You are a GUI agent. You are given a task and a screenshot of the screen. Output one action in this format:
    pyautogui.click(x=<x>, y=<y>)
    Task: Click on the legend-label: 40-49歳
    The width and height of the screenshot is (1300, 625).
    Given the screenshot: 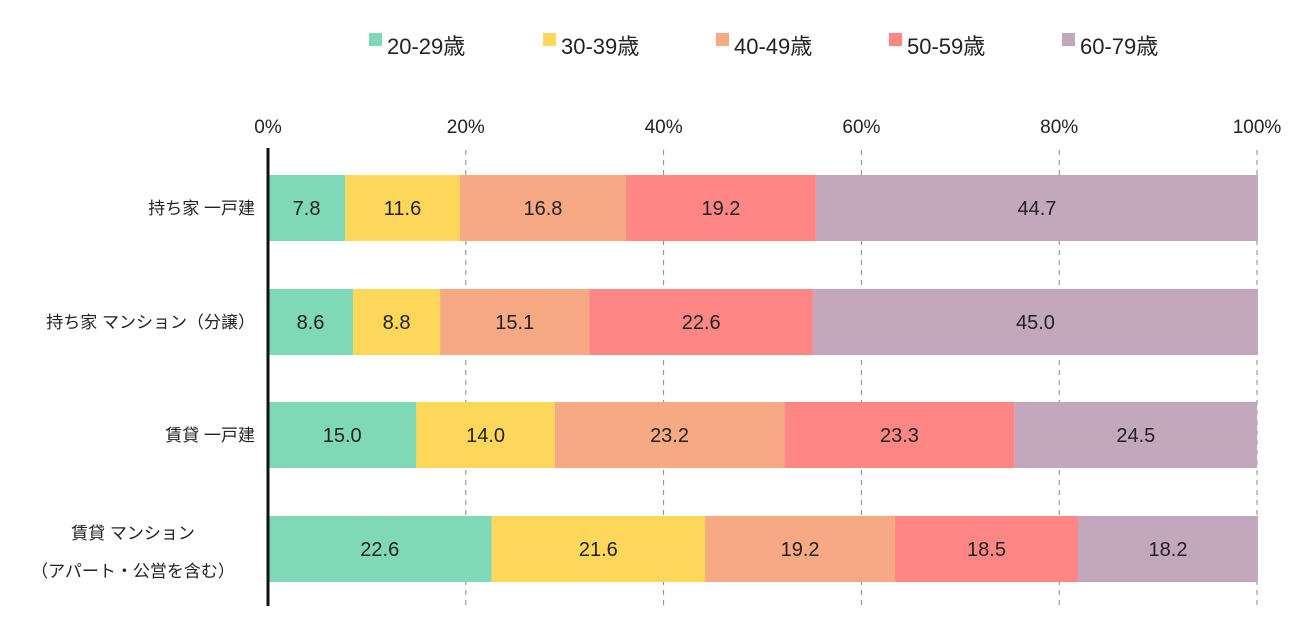 What is the action you would take?
    pyautogui.click(x=773, y=46)
    